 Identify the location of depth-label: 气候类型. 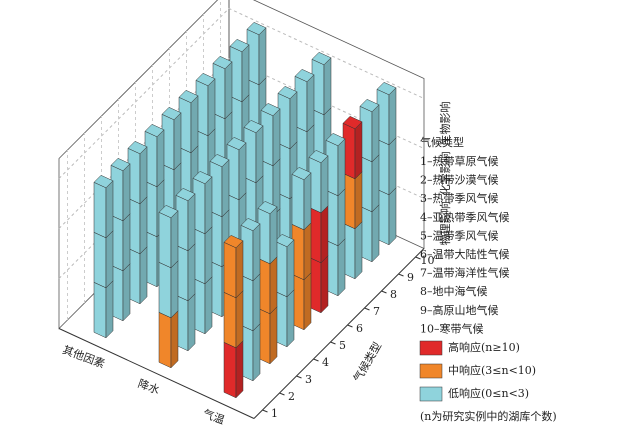
(367, 361).